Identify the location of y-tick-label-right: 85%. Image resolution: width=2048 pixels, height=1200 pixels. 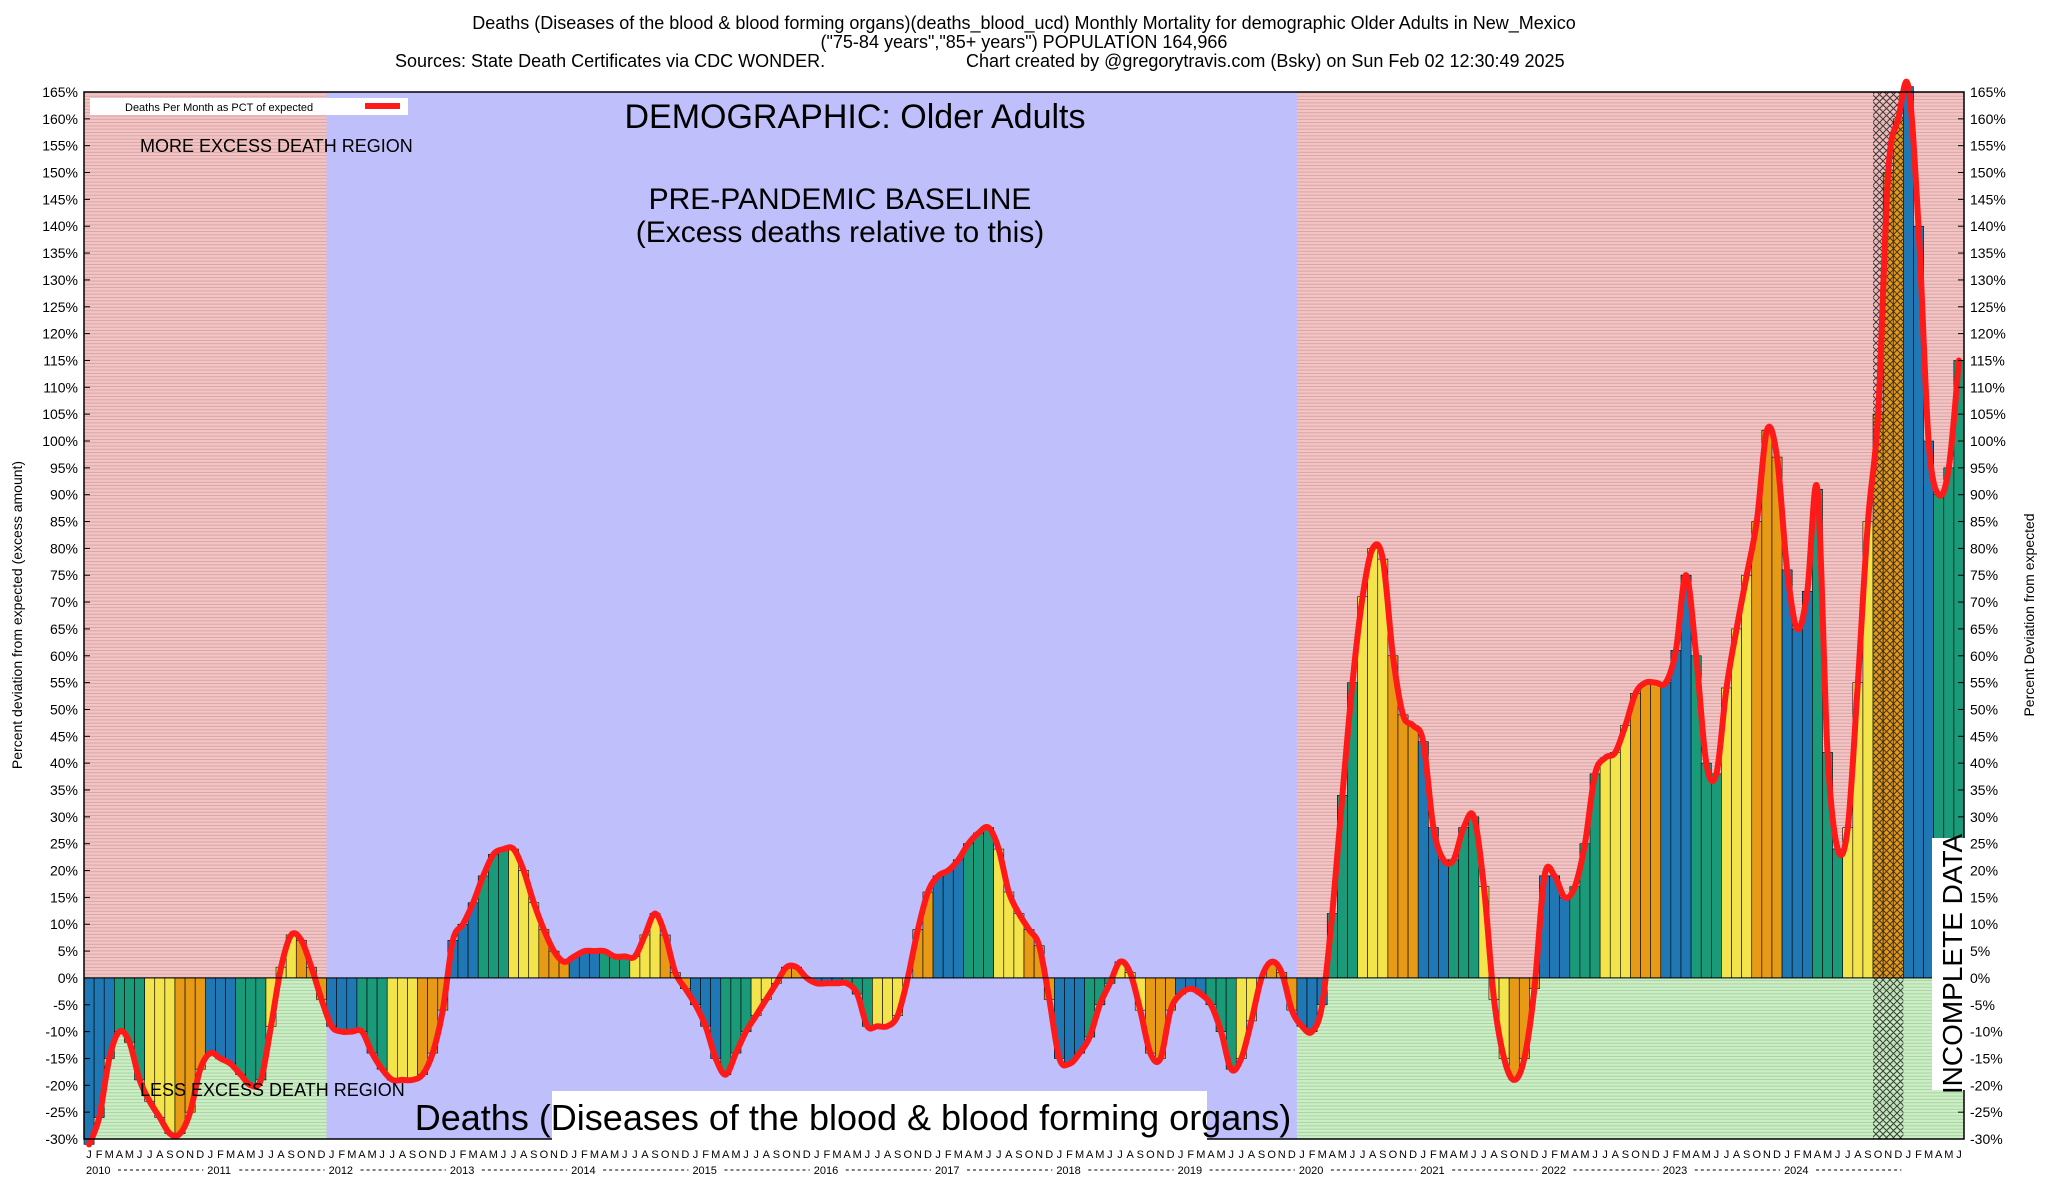
(1984, 522).